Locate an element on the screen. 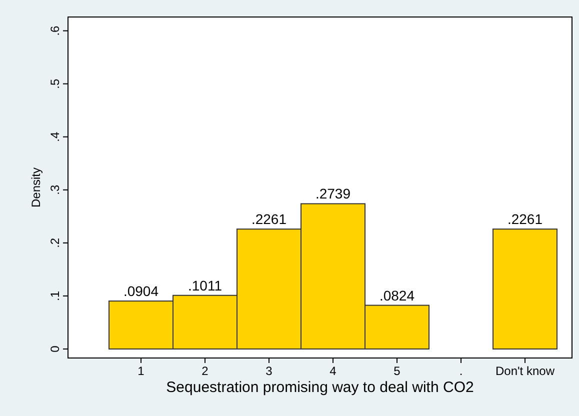  x-tick-label: 5 is located at coordinates (397, 371).